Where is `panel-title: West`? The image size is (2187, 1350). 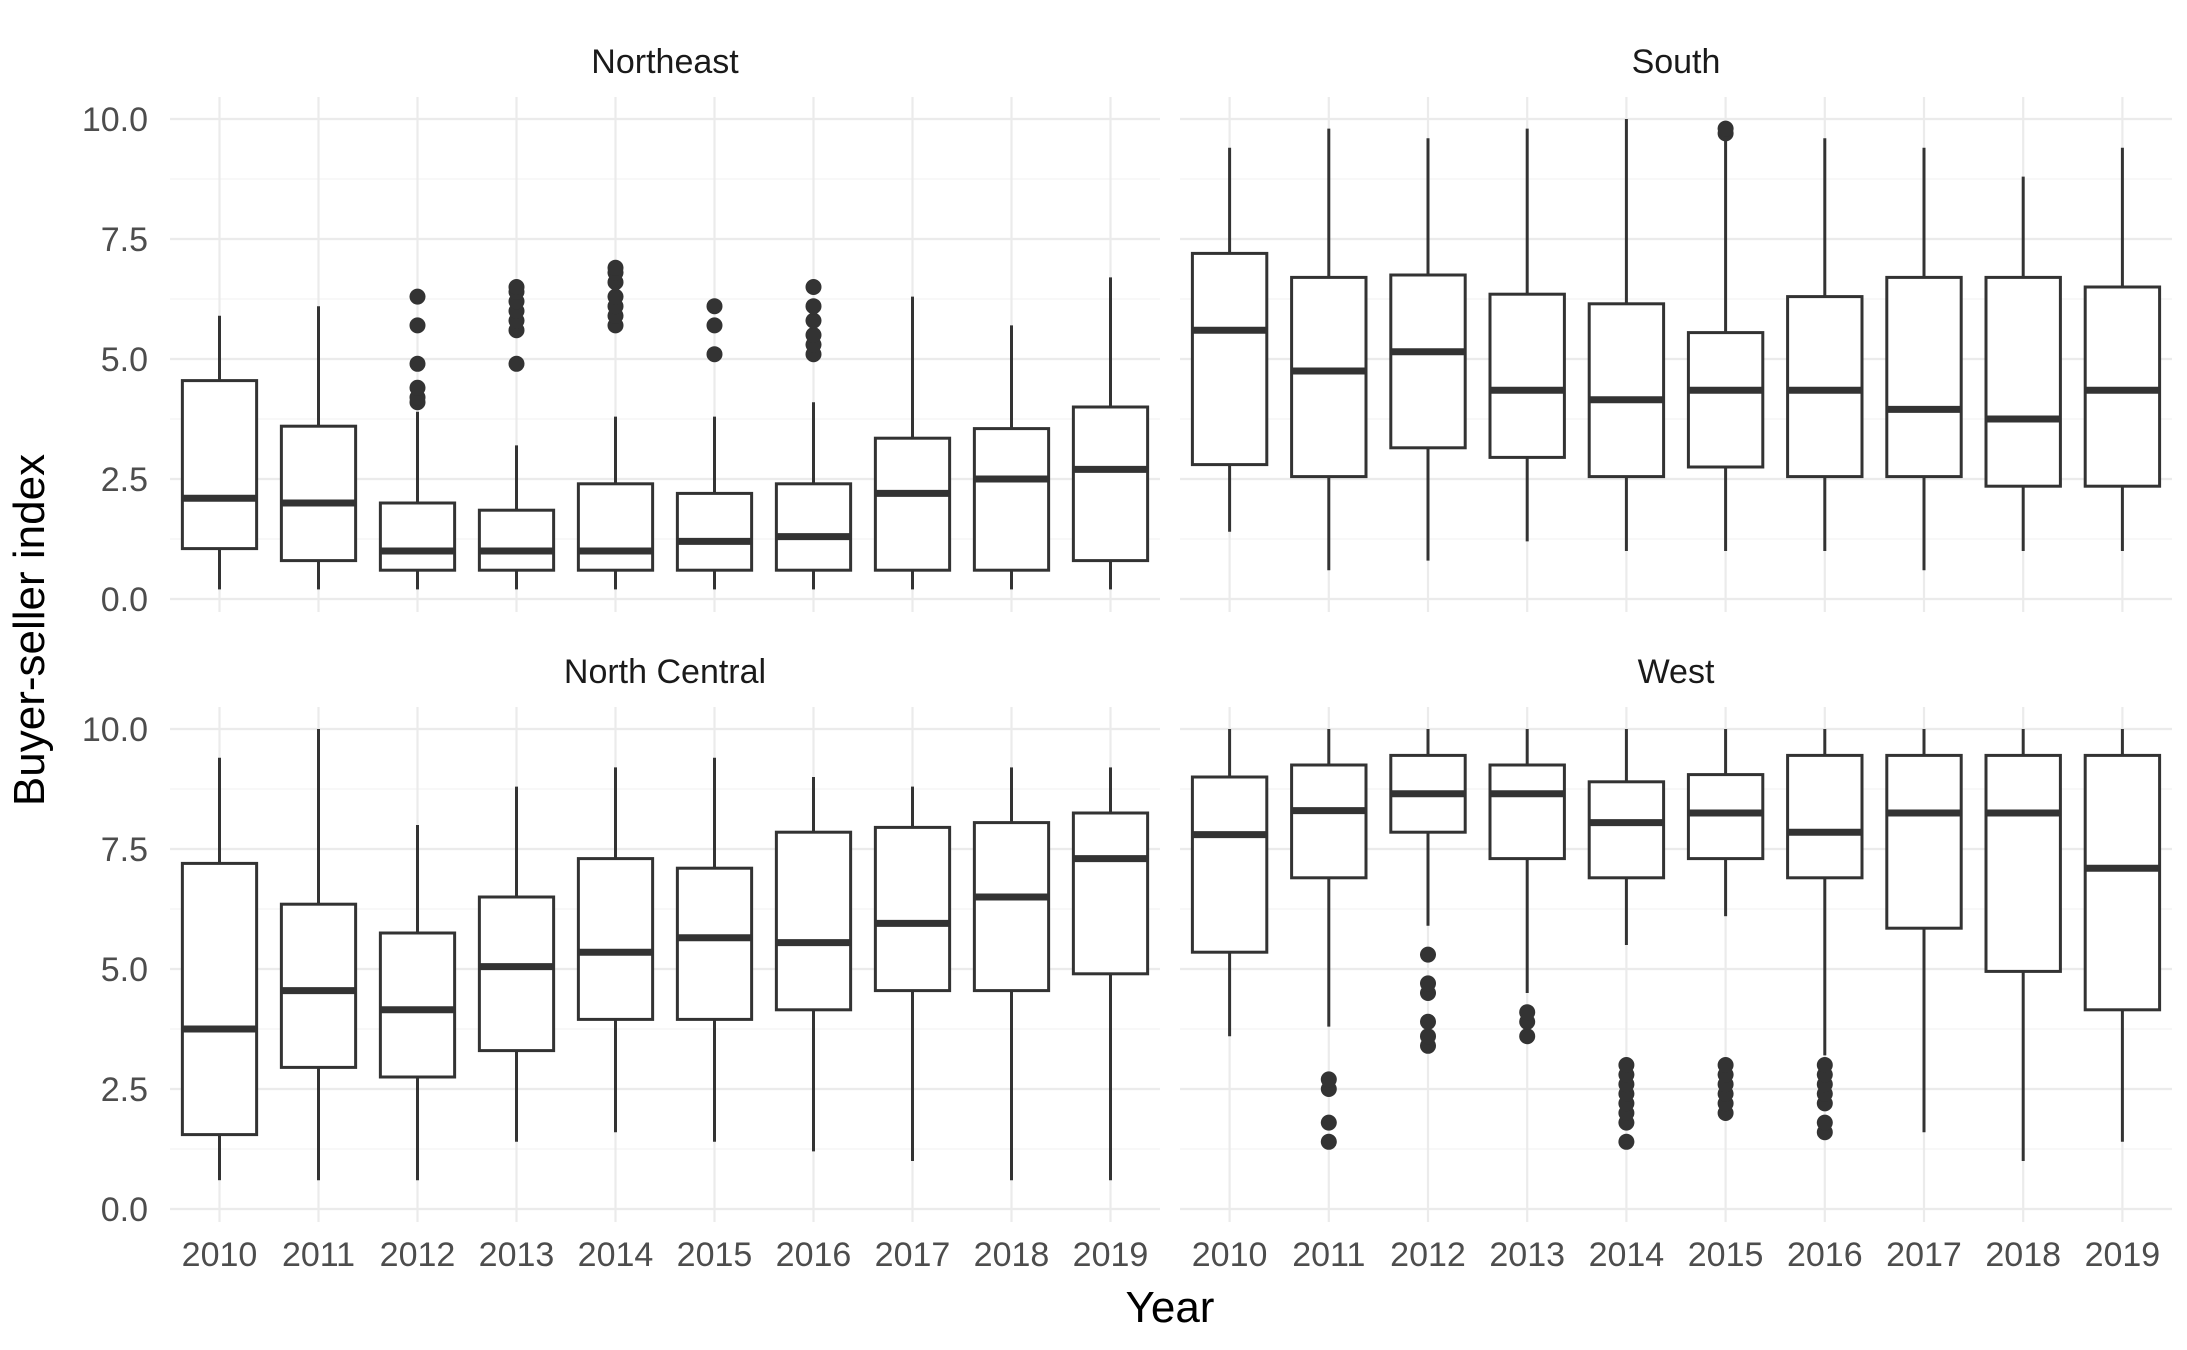
panel-title: West is located at coordinates (1676, 672).